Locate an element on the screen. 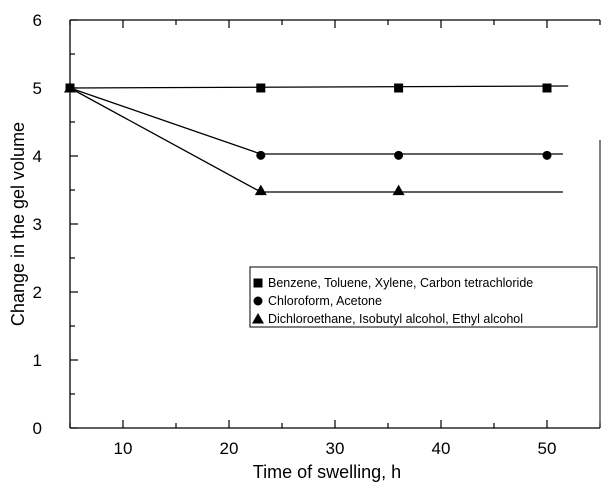 Image resolution: width=608 pixels, height=497 pixels. y-axis: 0 1 2 3 4 5 6 is located at coordinates (55, 224).